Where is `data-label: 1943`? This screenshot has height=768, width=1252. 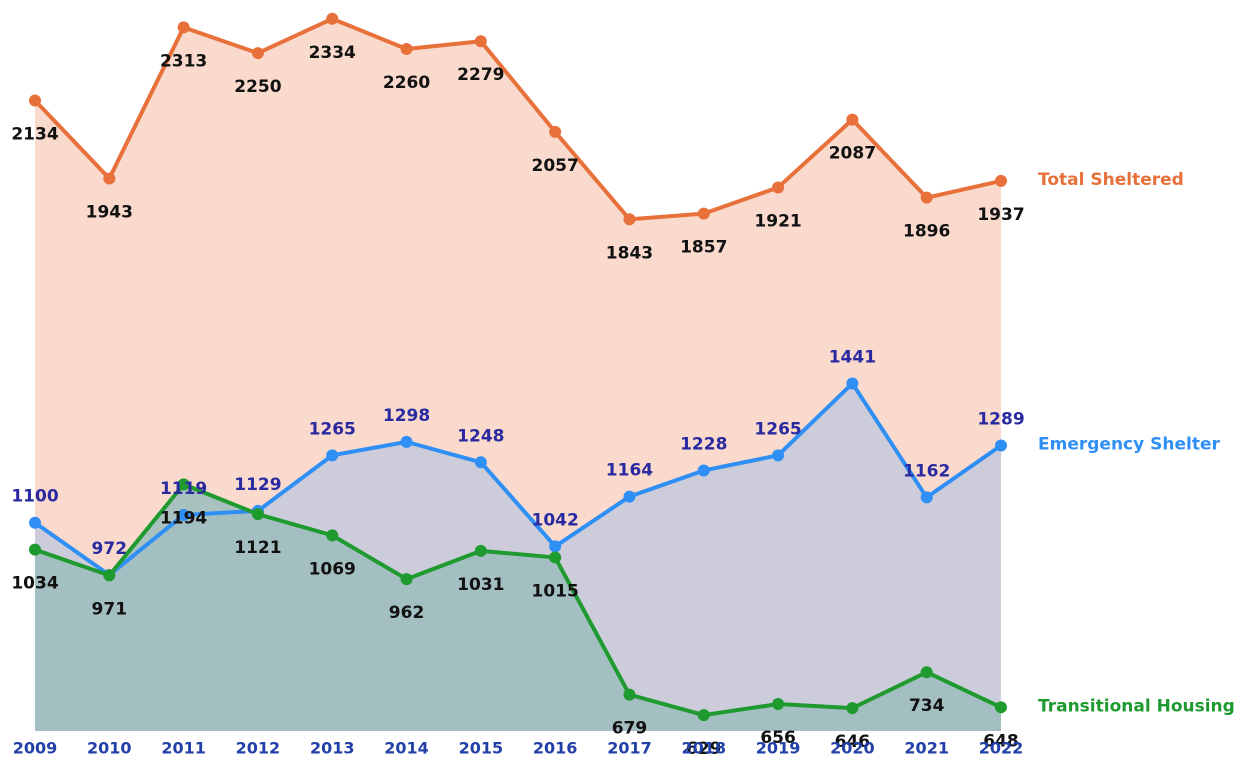 data-label: 1943 is located at coordinates (109, 212).